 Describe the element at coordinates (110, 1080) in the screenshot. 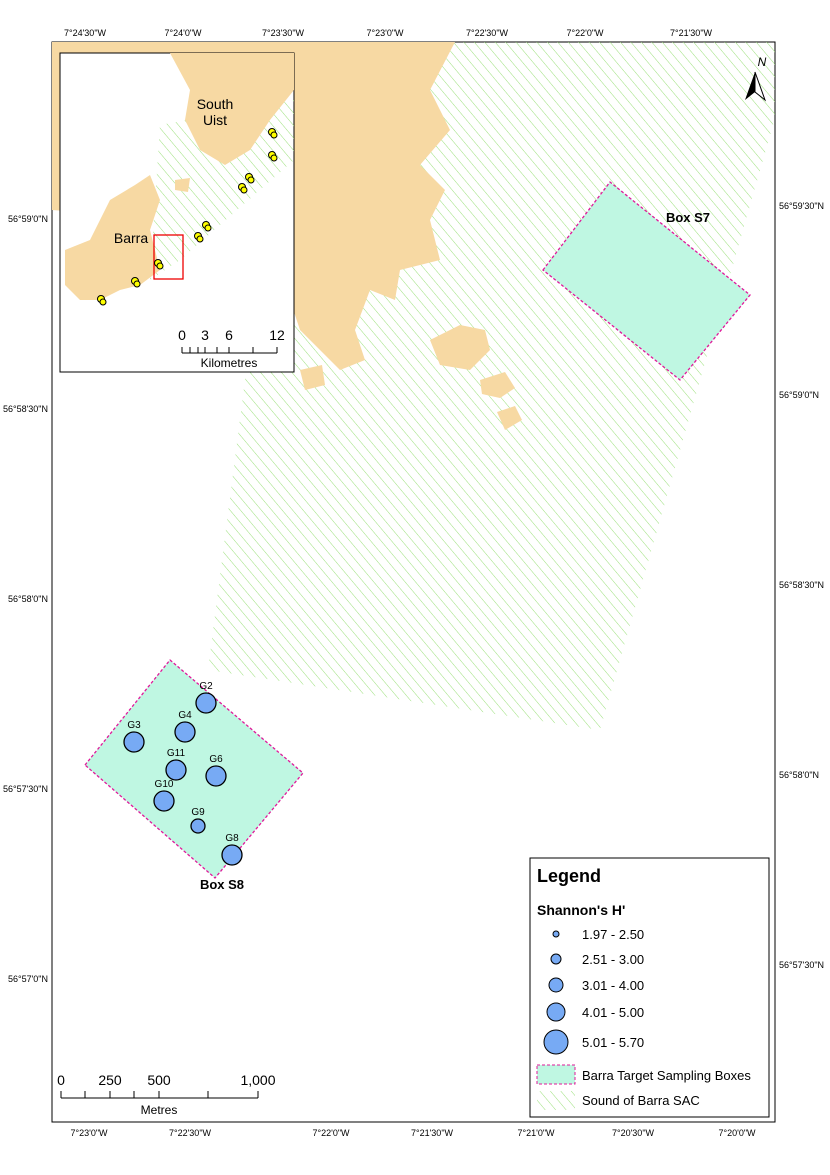

I see `scale-label: 250` at that location.